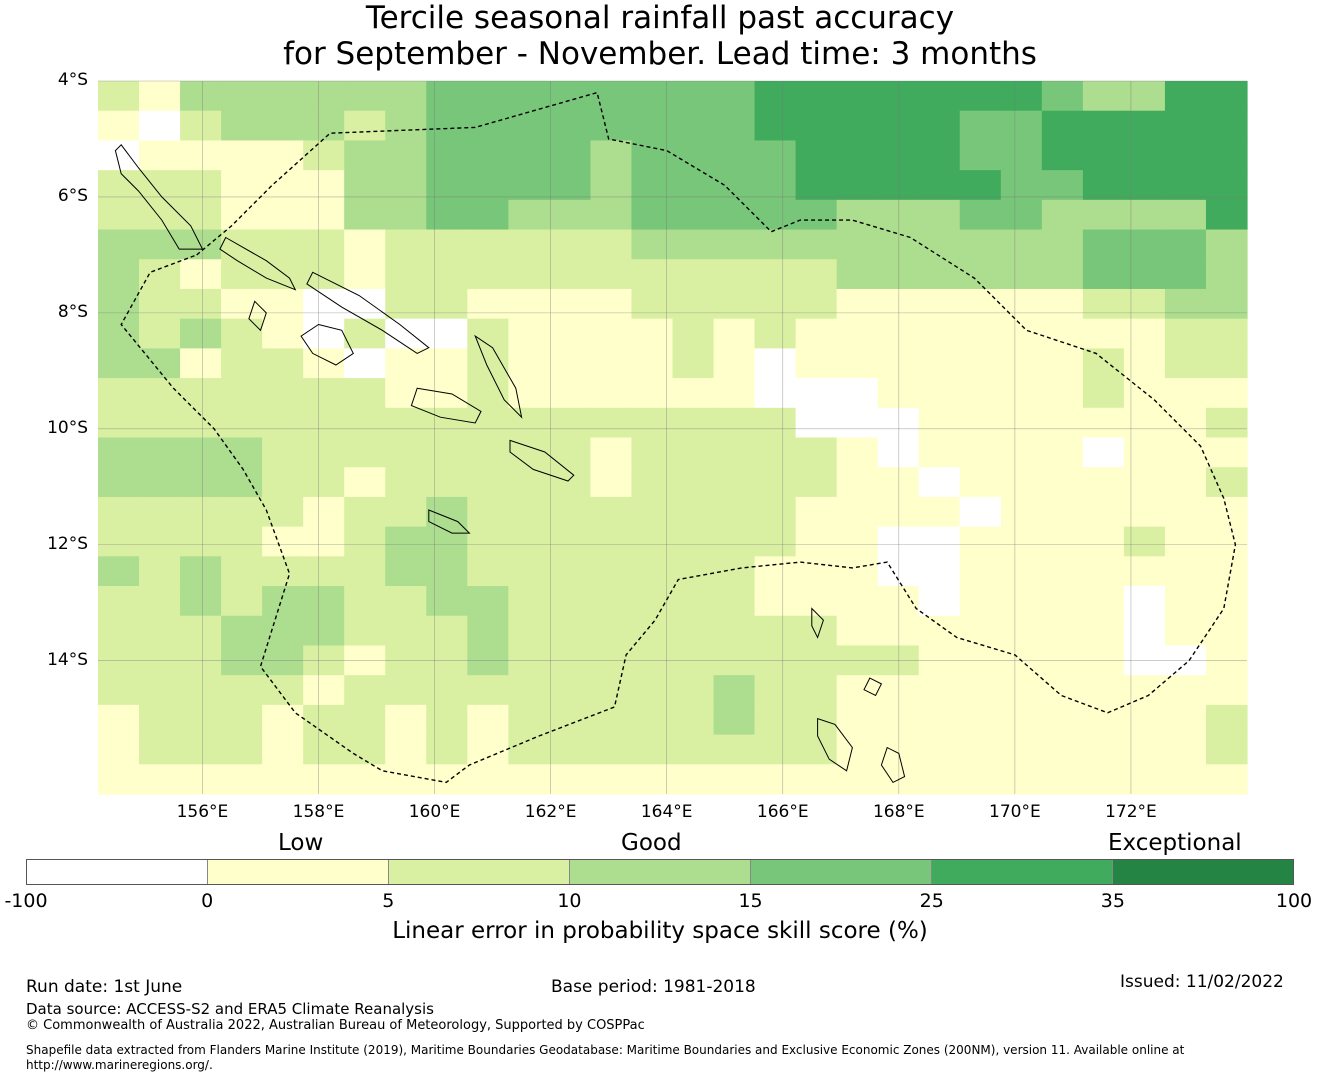 Image resolution: width=1320 pixels, height=1080 pixels. What do you see at coordinates (550, 812) in the screenshot?
I see `longitude-tick-label: 162°E` at bounding box center [550, 812].